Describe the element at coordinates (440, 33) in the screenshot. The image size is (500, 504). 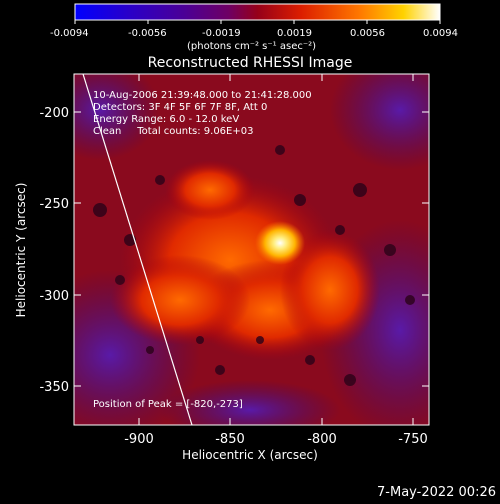
I see `colorbar-tick-label: 0.0094` at that location.